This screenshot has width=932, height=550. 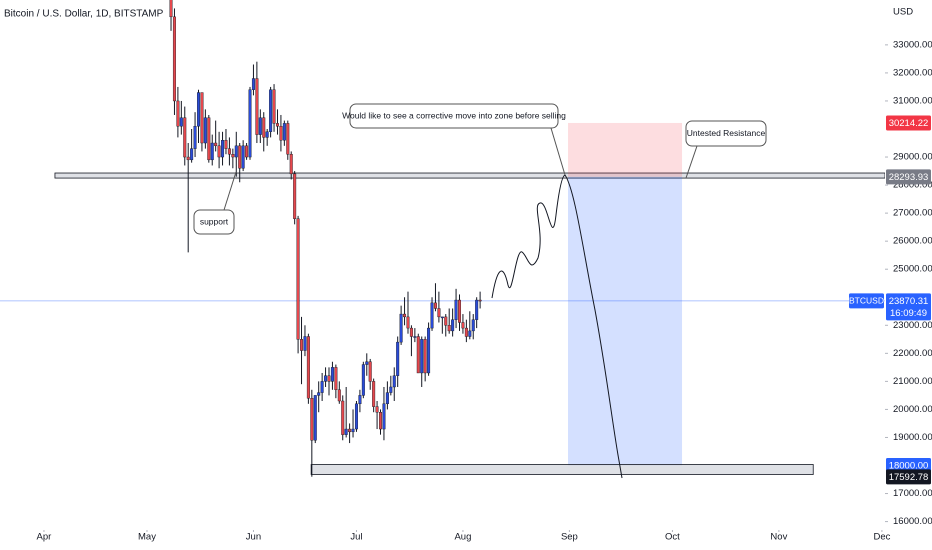 I want to click on x-tick-label: Sep, so click(x=569, y=537).